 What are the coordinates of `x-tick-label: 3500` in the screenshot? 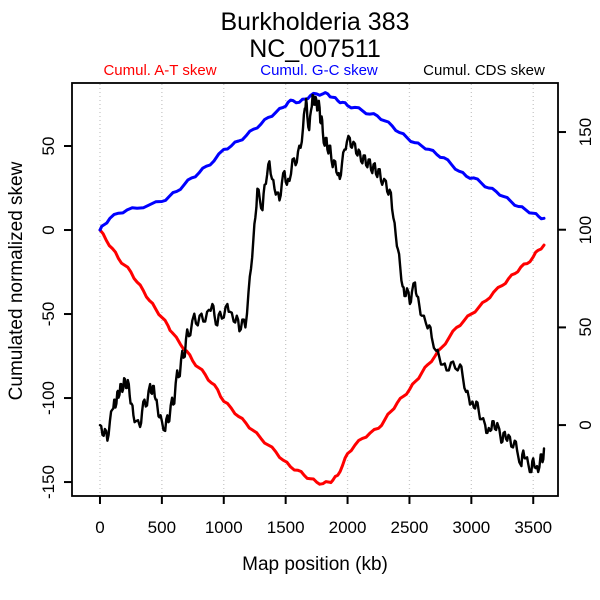 It's located at (533, 527).